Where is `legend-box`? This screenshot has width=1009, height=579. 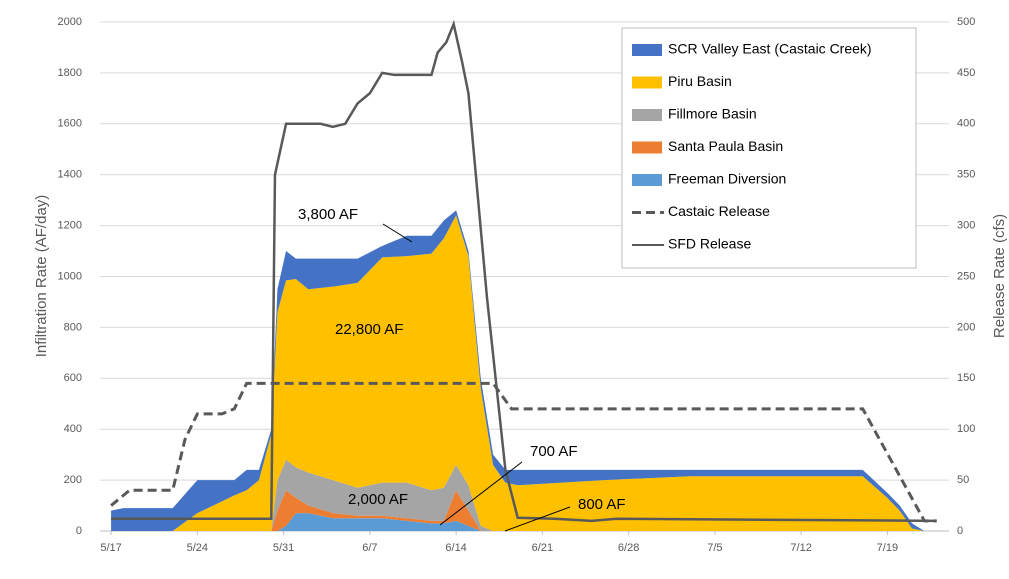
legend-box is located at coordinates (769, 148).